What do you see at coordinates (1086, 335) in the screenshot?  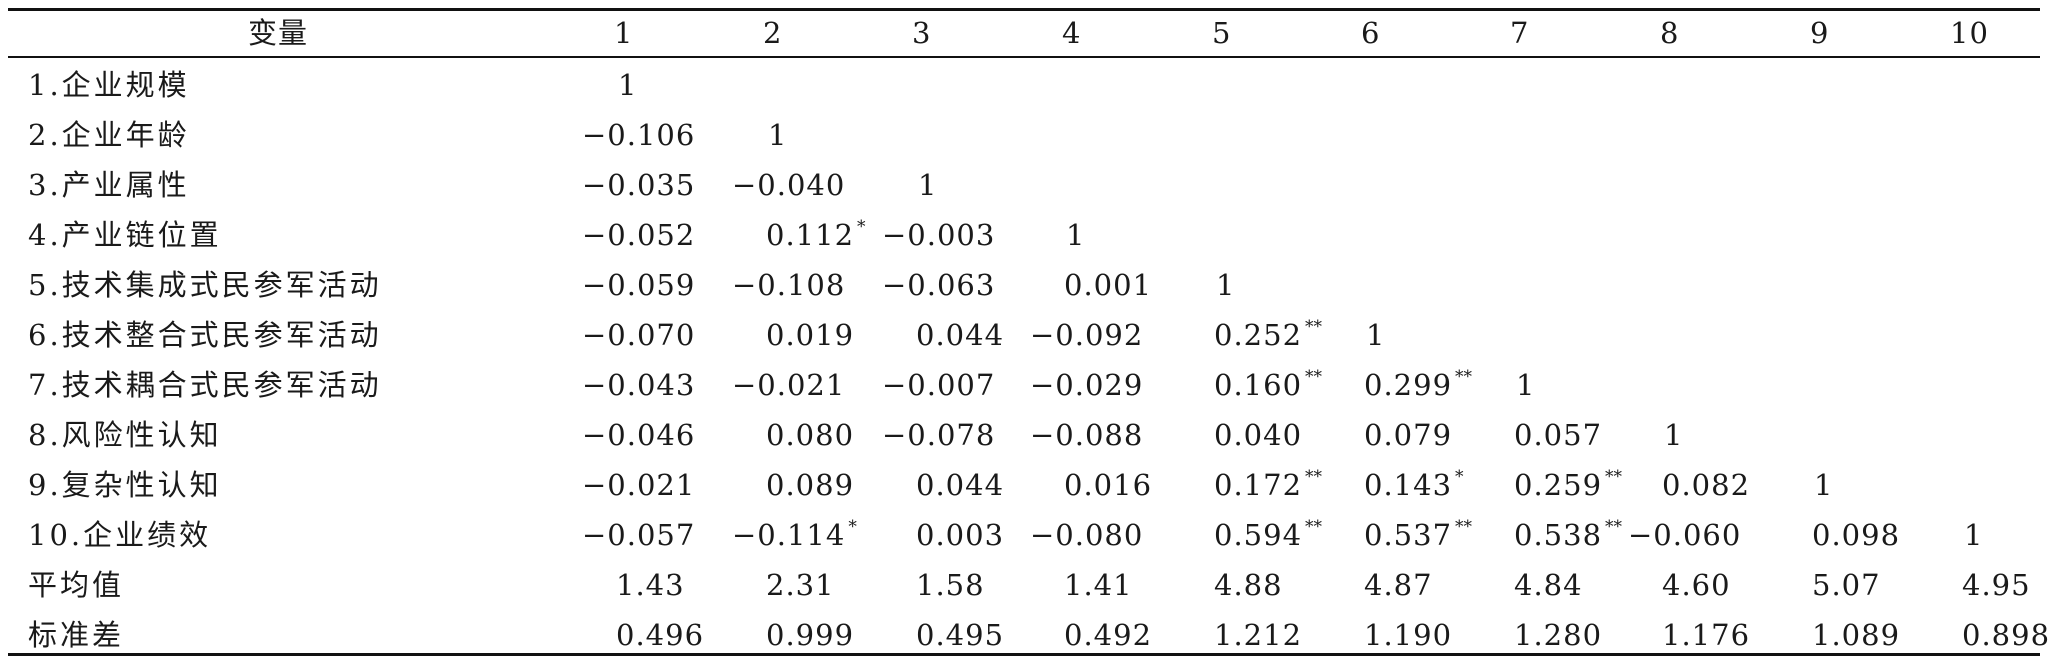 I see `table-cell: −0.092` at bounding box center [1086, 335].